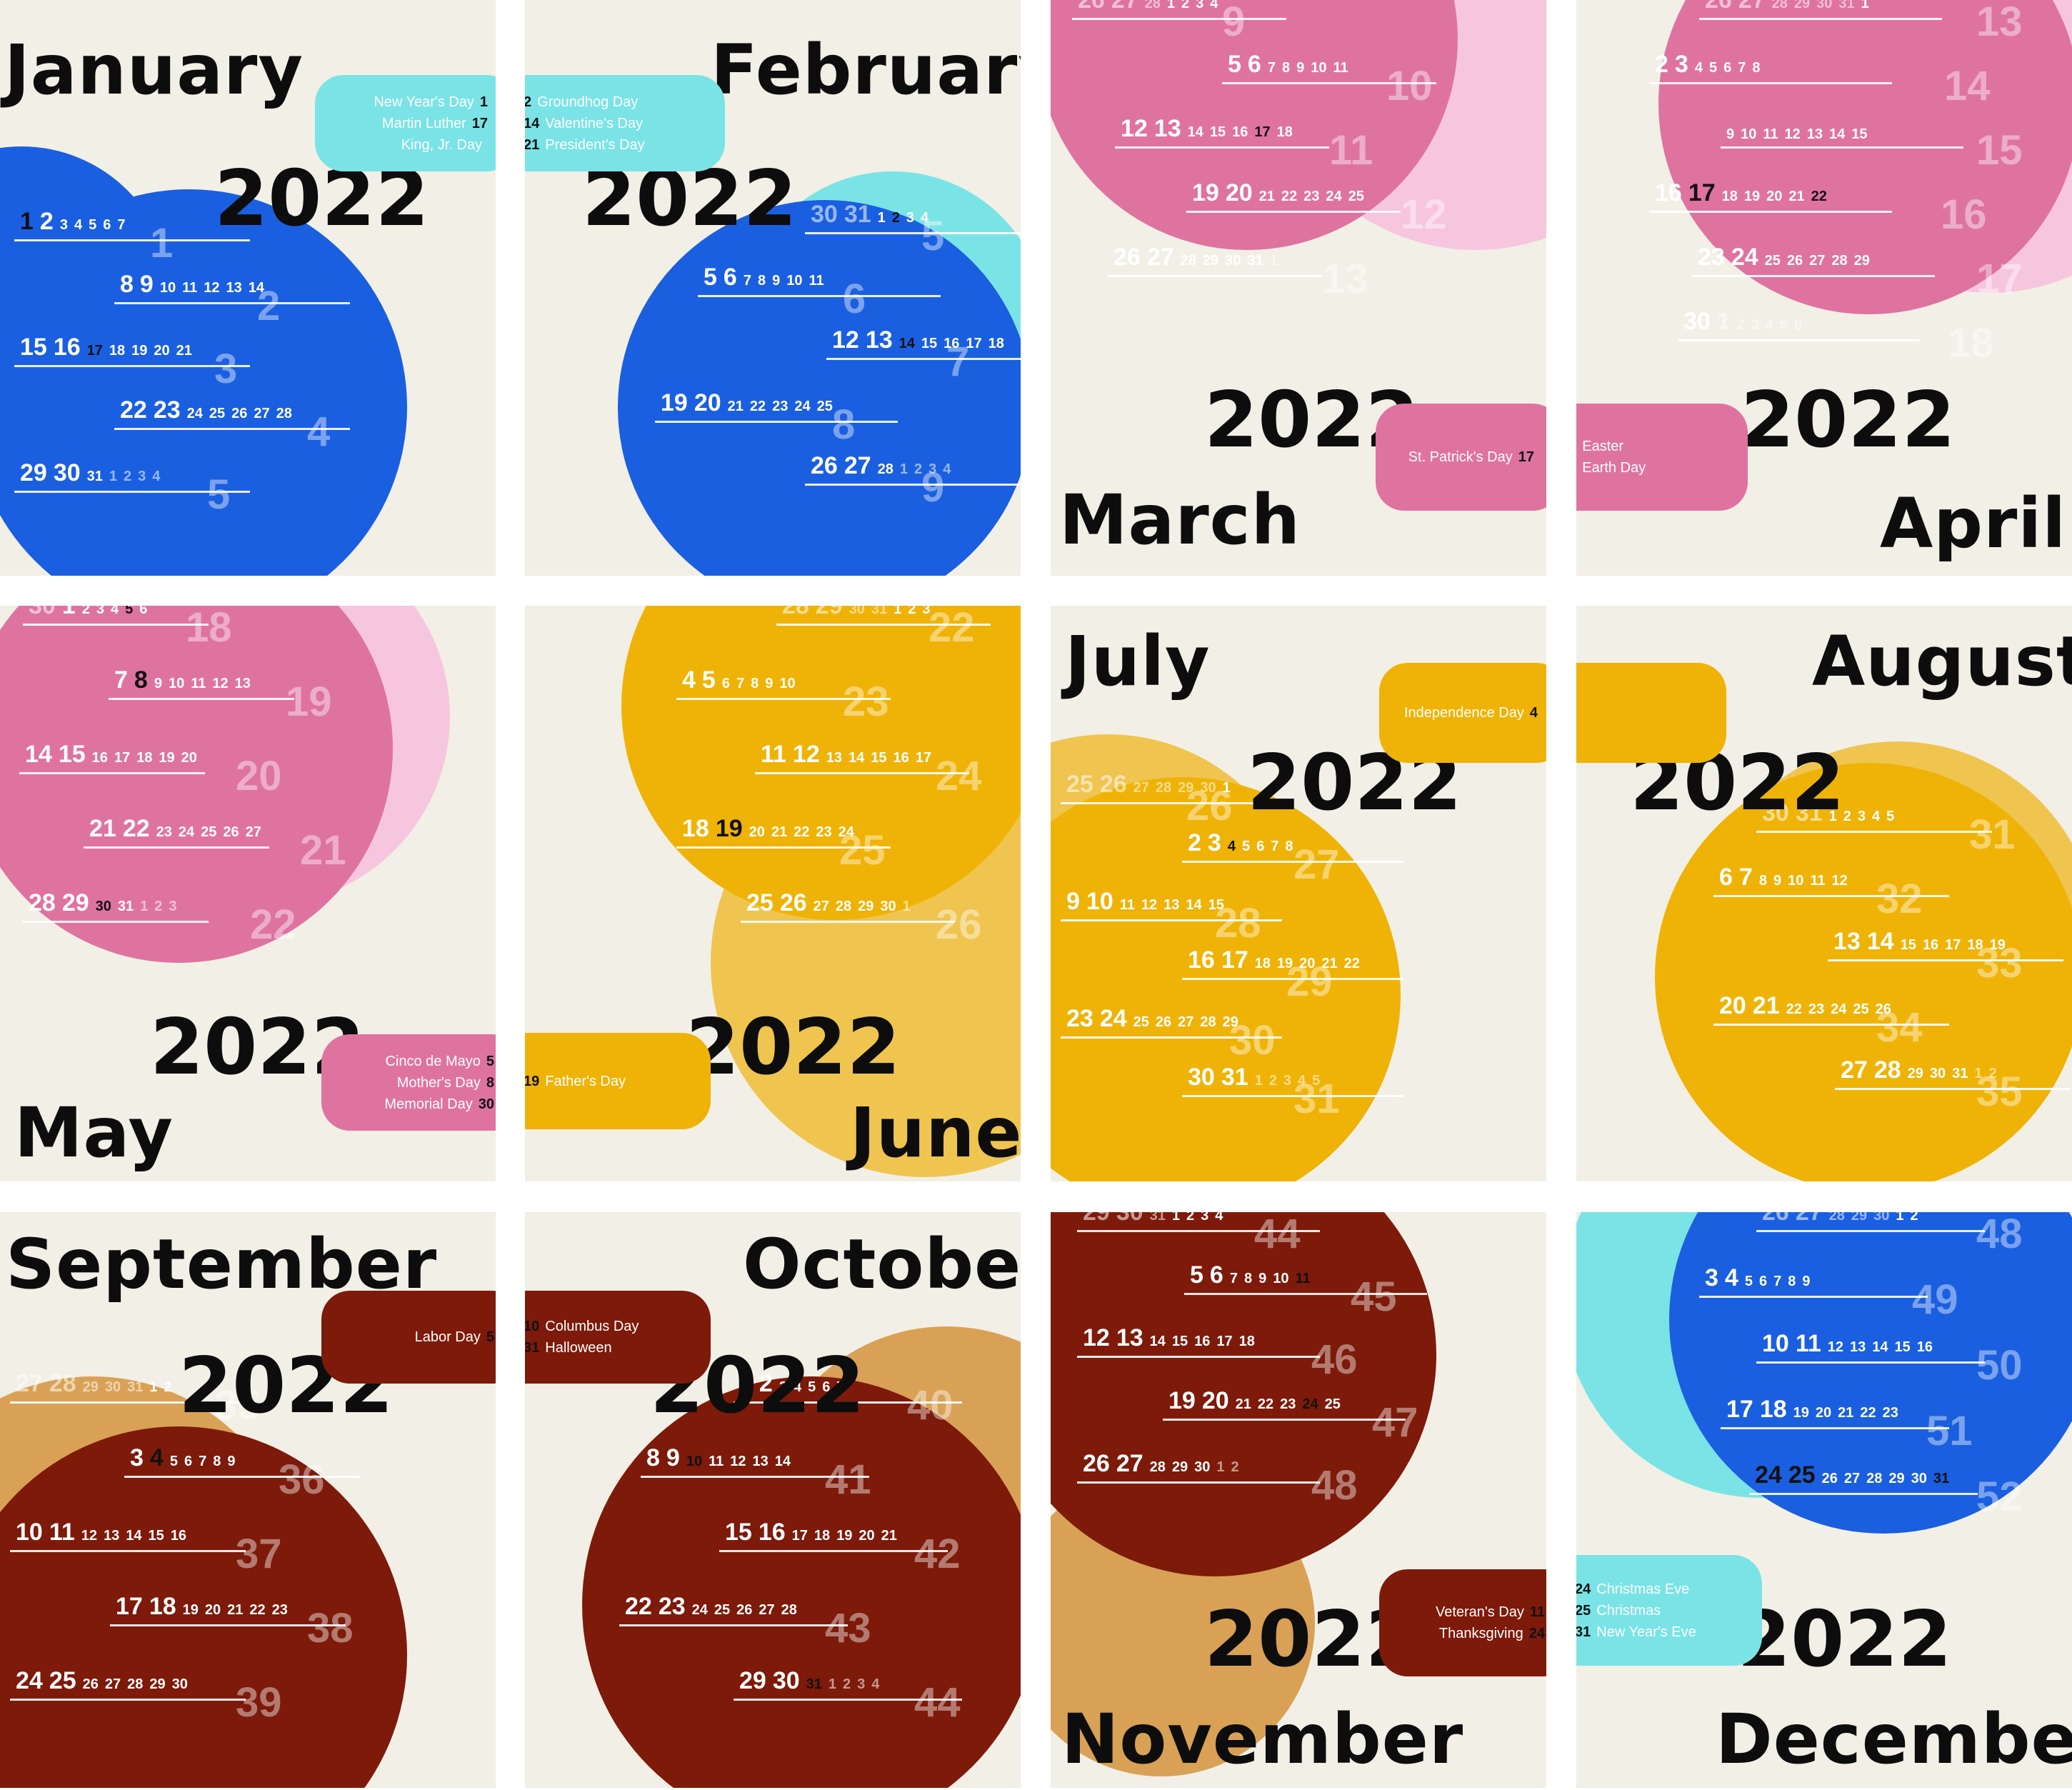  What do you see at coordinates (1195, 132) in the screenshot?
I see `day-number: 14` at bounding box center [1195, 132].